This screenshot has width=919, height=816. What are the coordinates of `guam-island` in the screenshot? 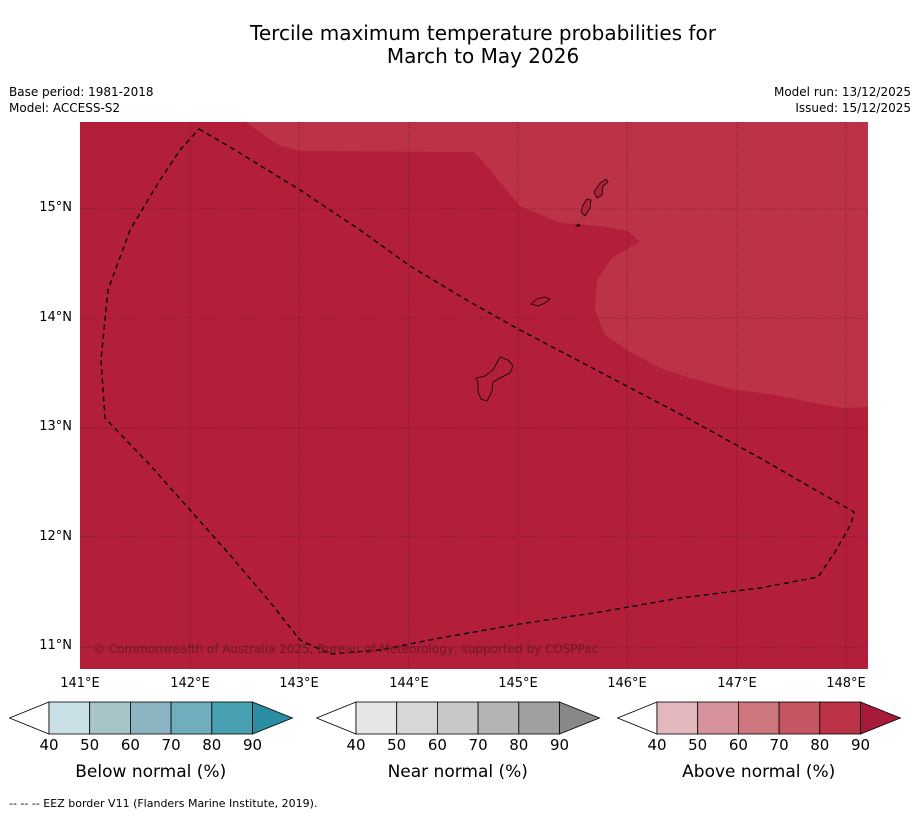 It's located at (494, 379).